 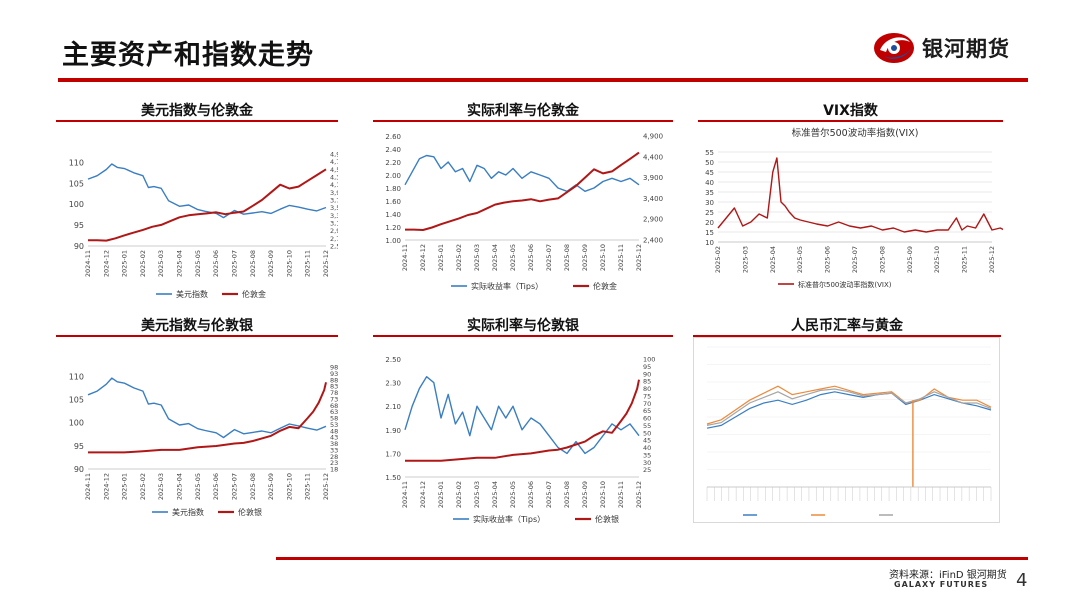 I want to click on y-right-tick-label: 3,700, so click(x=334, y=201).